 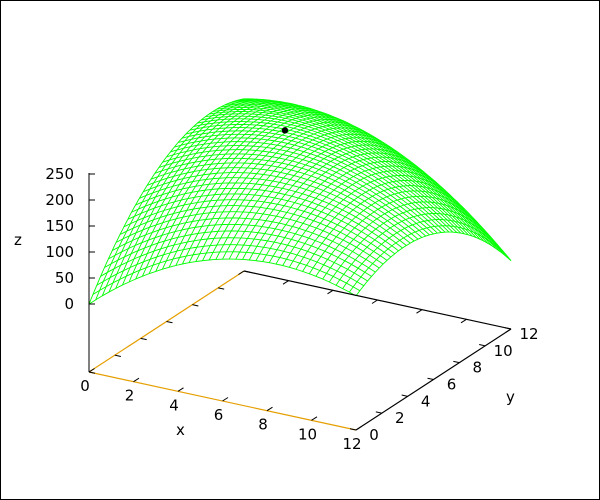 What do you see at coordinates (452, 385) in the screenshot?
I see `y-tick-label: 6` at bounding box center [452, 385].